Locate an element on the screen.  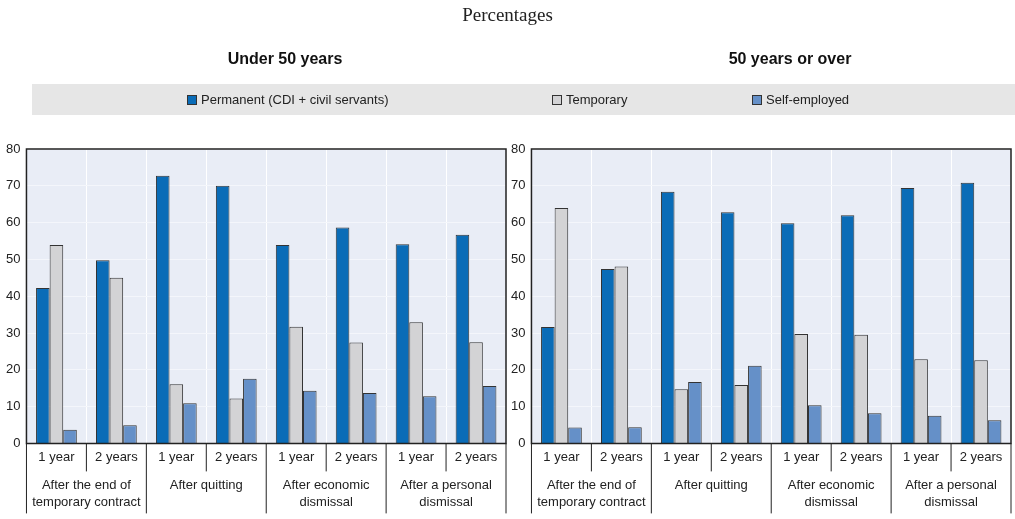
chart-title: Under 50 years is located at coordinates (285, 59).